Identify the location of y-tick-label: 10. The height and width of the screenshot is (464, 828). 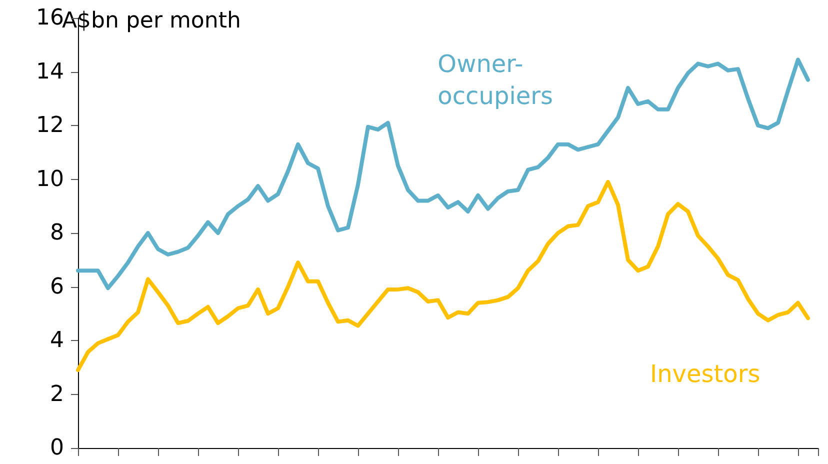
(50, 179).